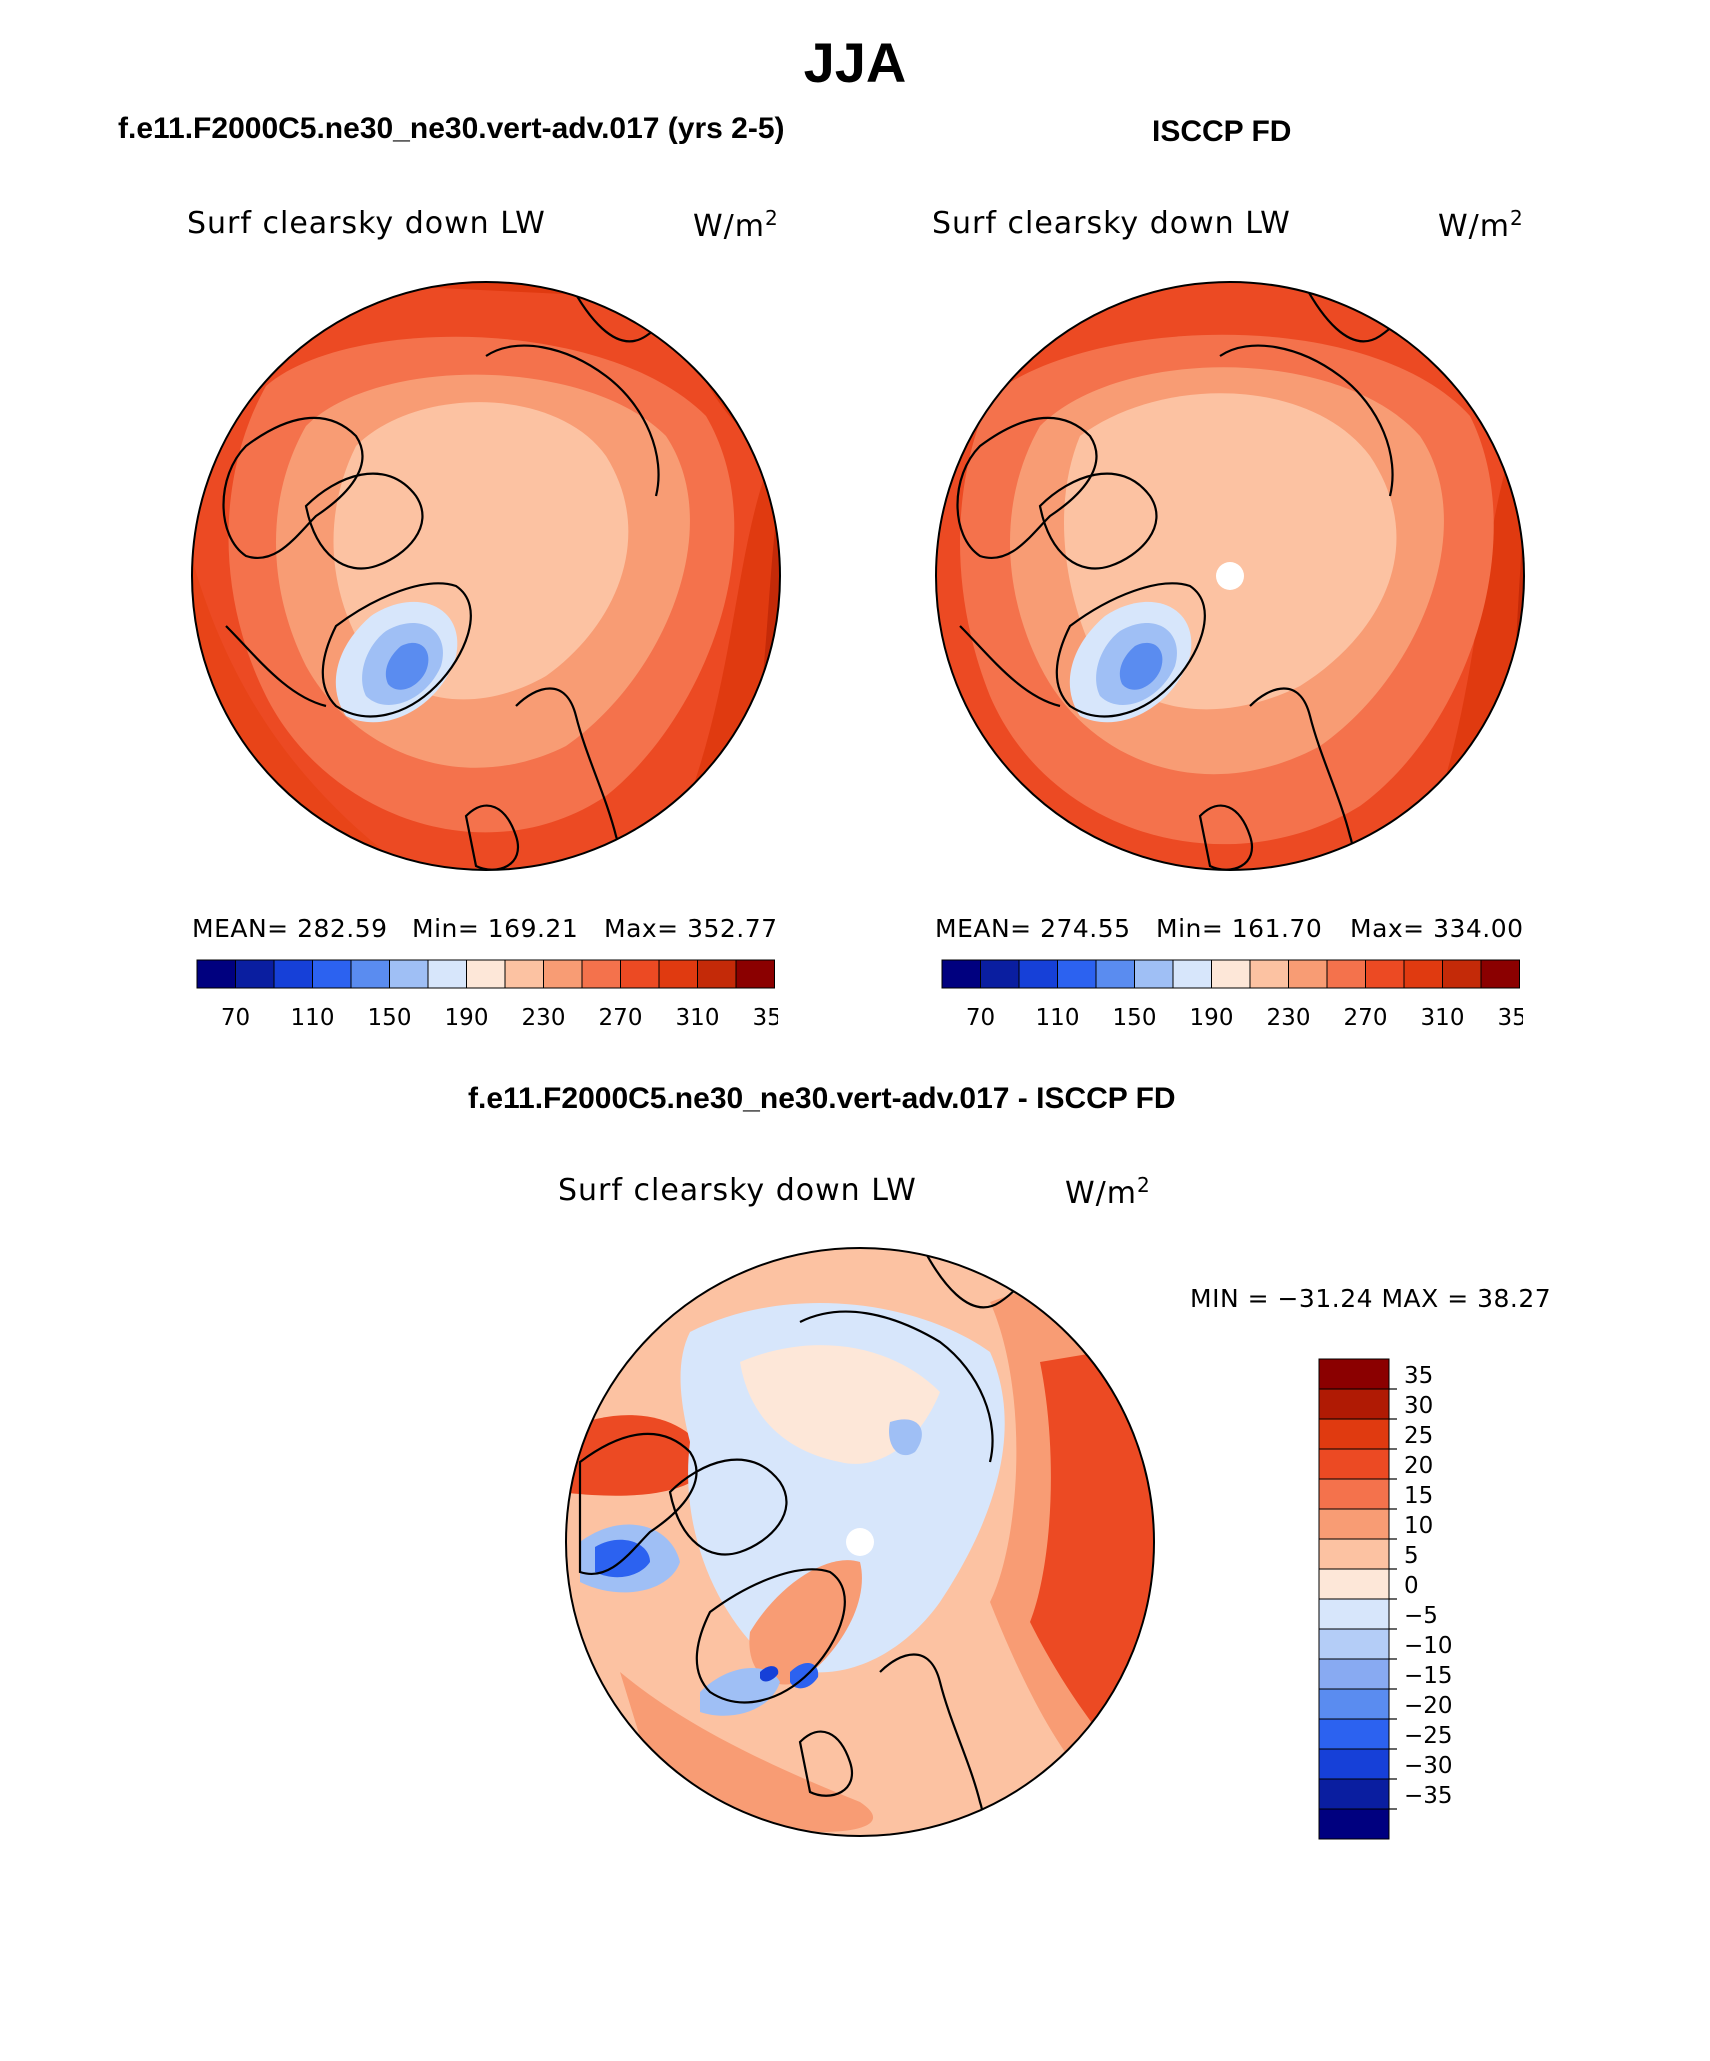 This screenshot has height=2061, width=1710. I want to click on units-label-model: W/m2, so click(736, 225).